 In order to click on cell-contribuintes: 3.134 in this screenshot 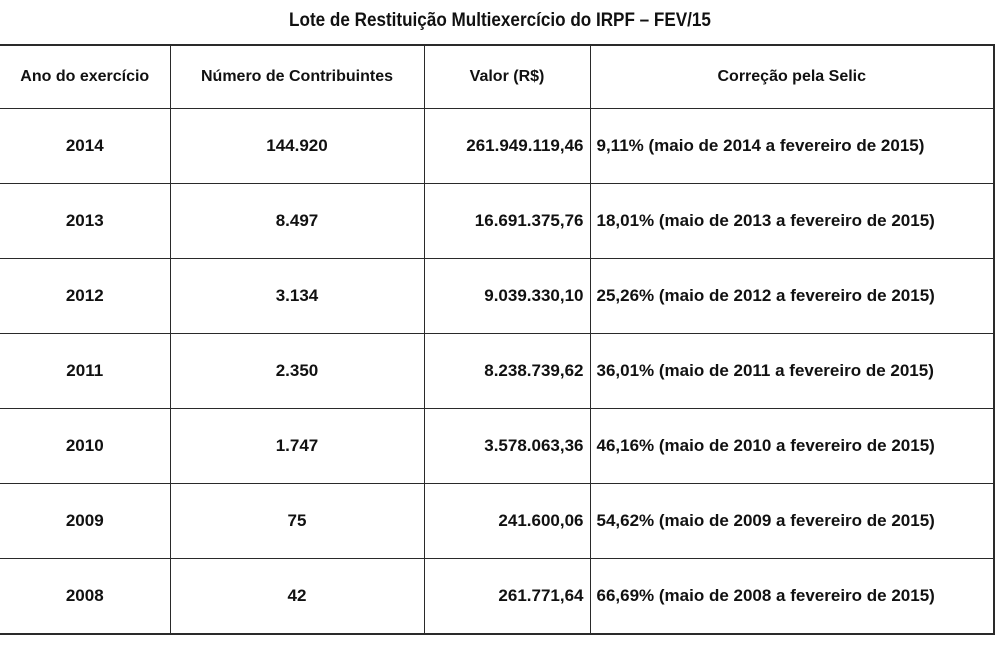, I will do `click(297, 296)`.